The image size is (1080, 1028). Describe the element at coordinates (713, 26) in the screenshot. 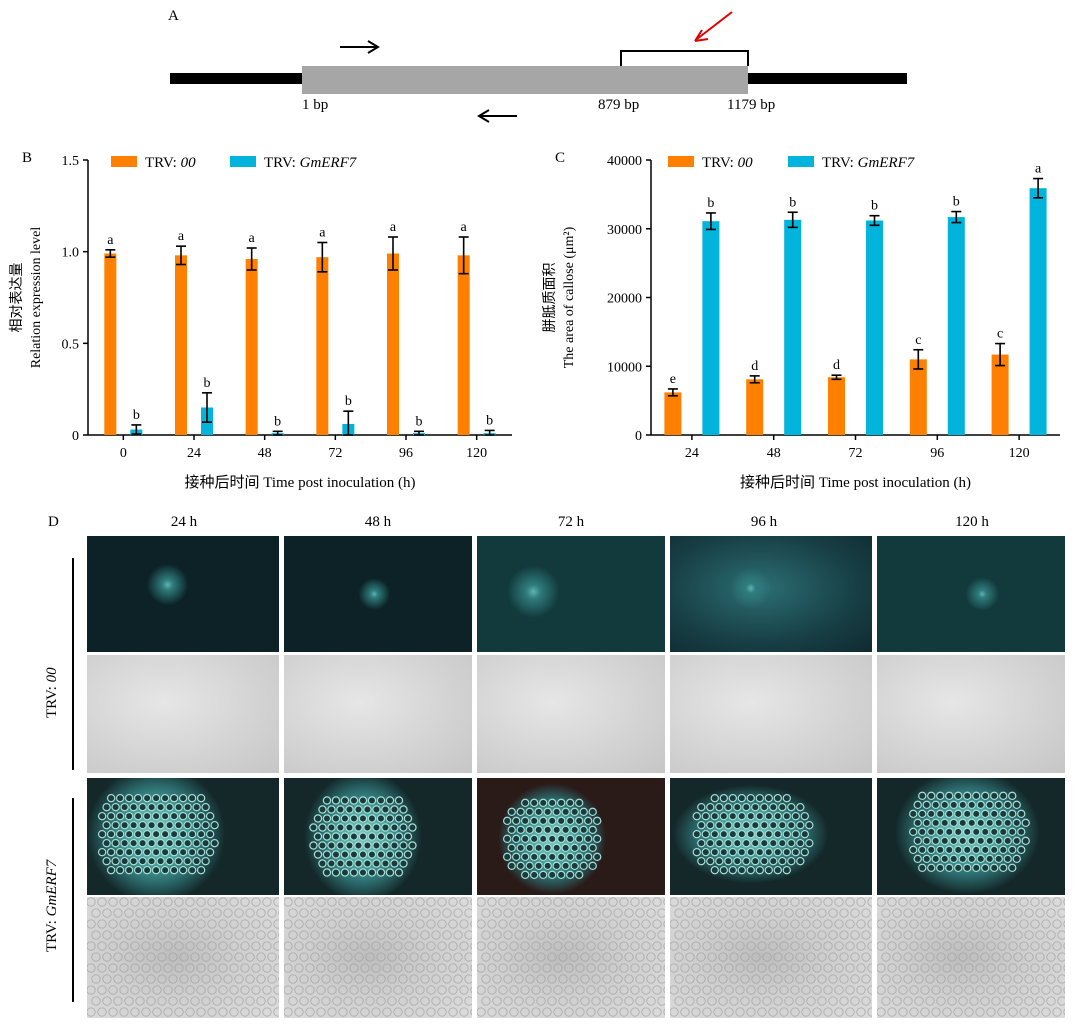

I see `red-arrow-icon` at that location.